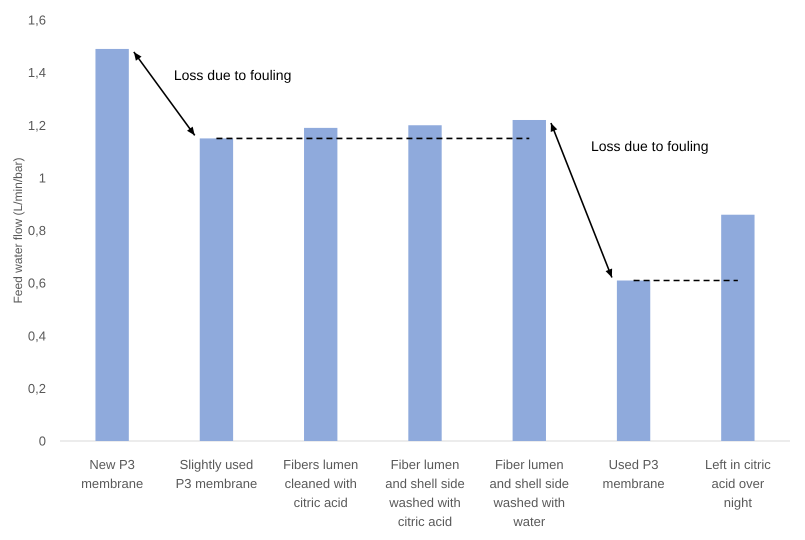  Describe the element at coordinates (217, 474) in the screenshot. I see `x-tick-label: Slightly used P3 membrane` at that location.